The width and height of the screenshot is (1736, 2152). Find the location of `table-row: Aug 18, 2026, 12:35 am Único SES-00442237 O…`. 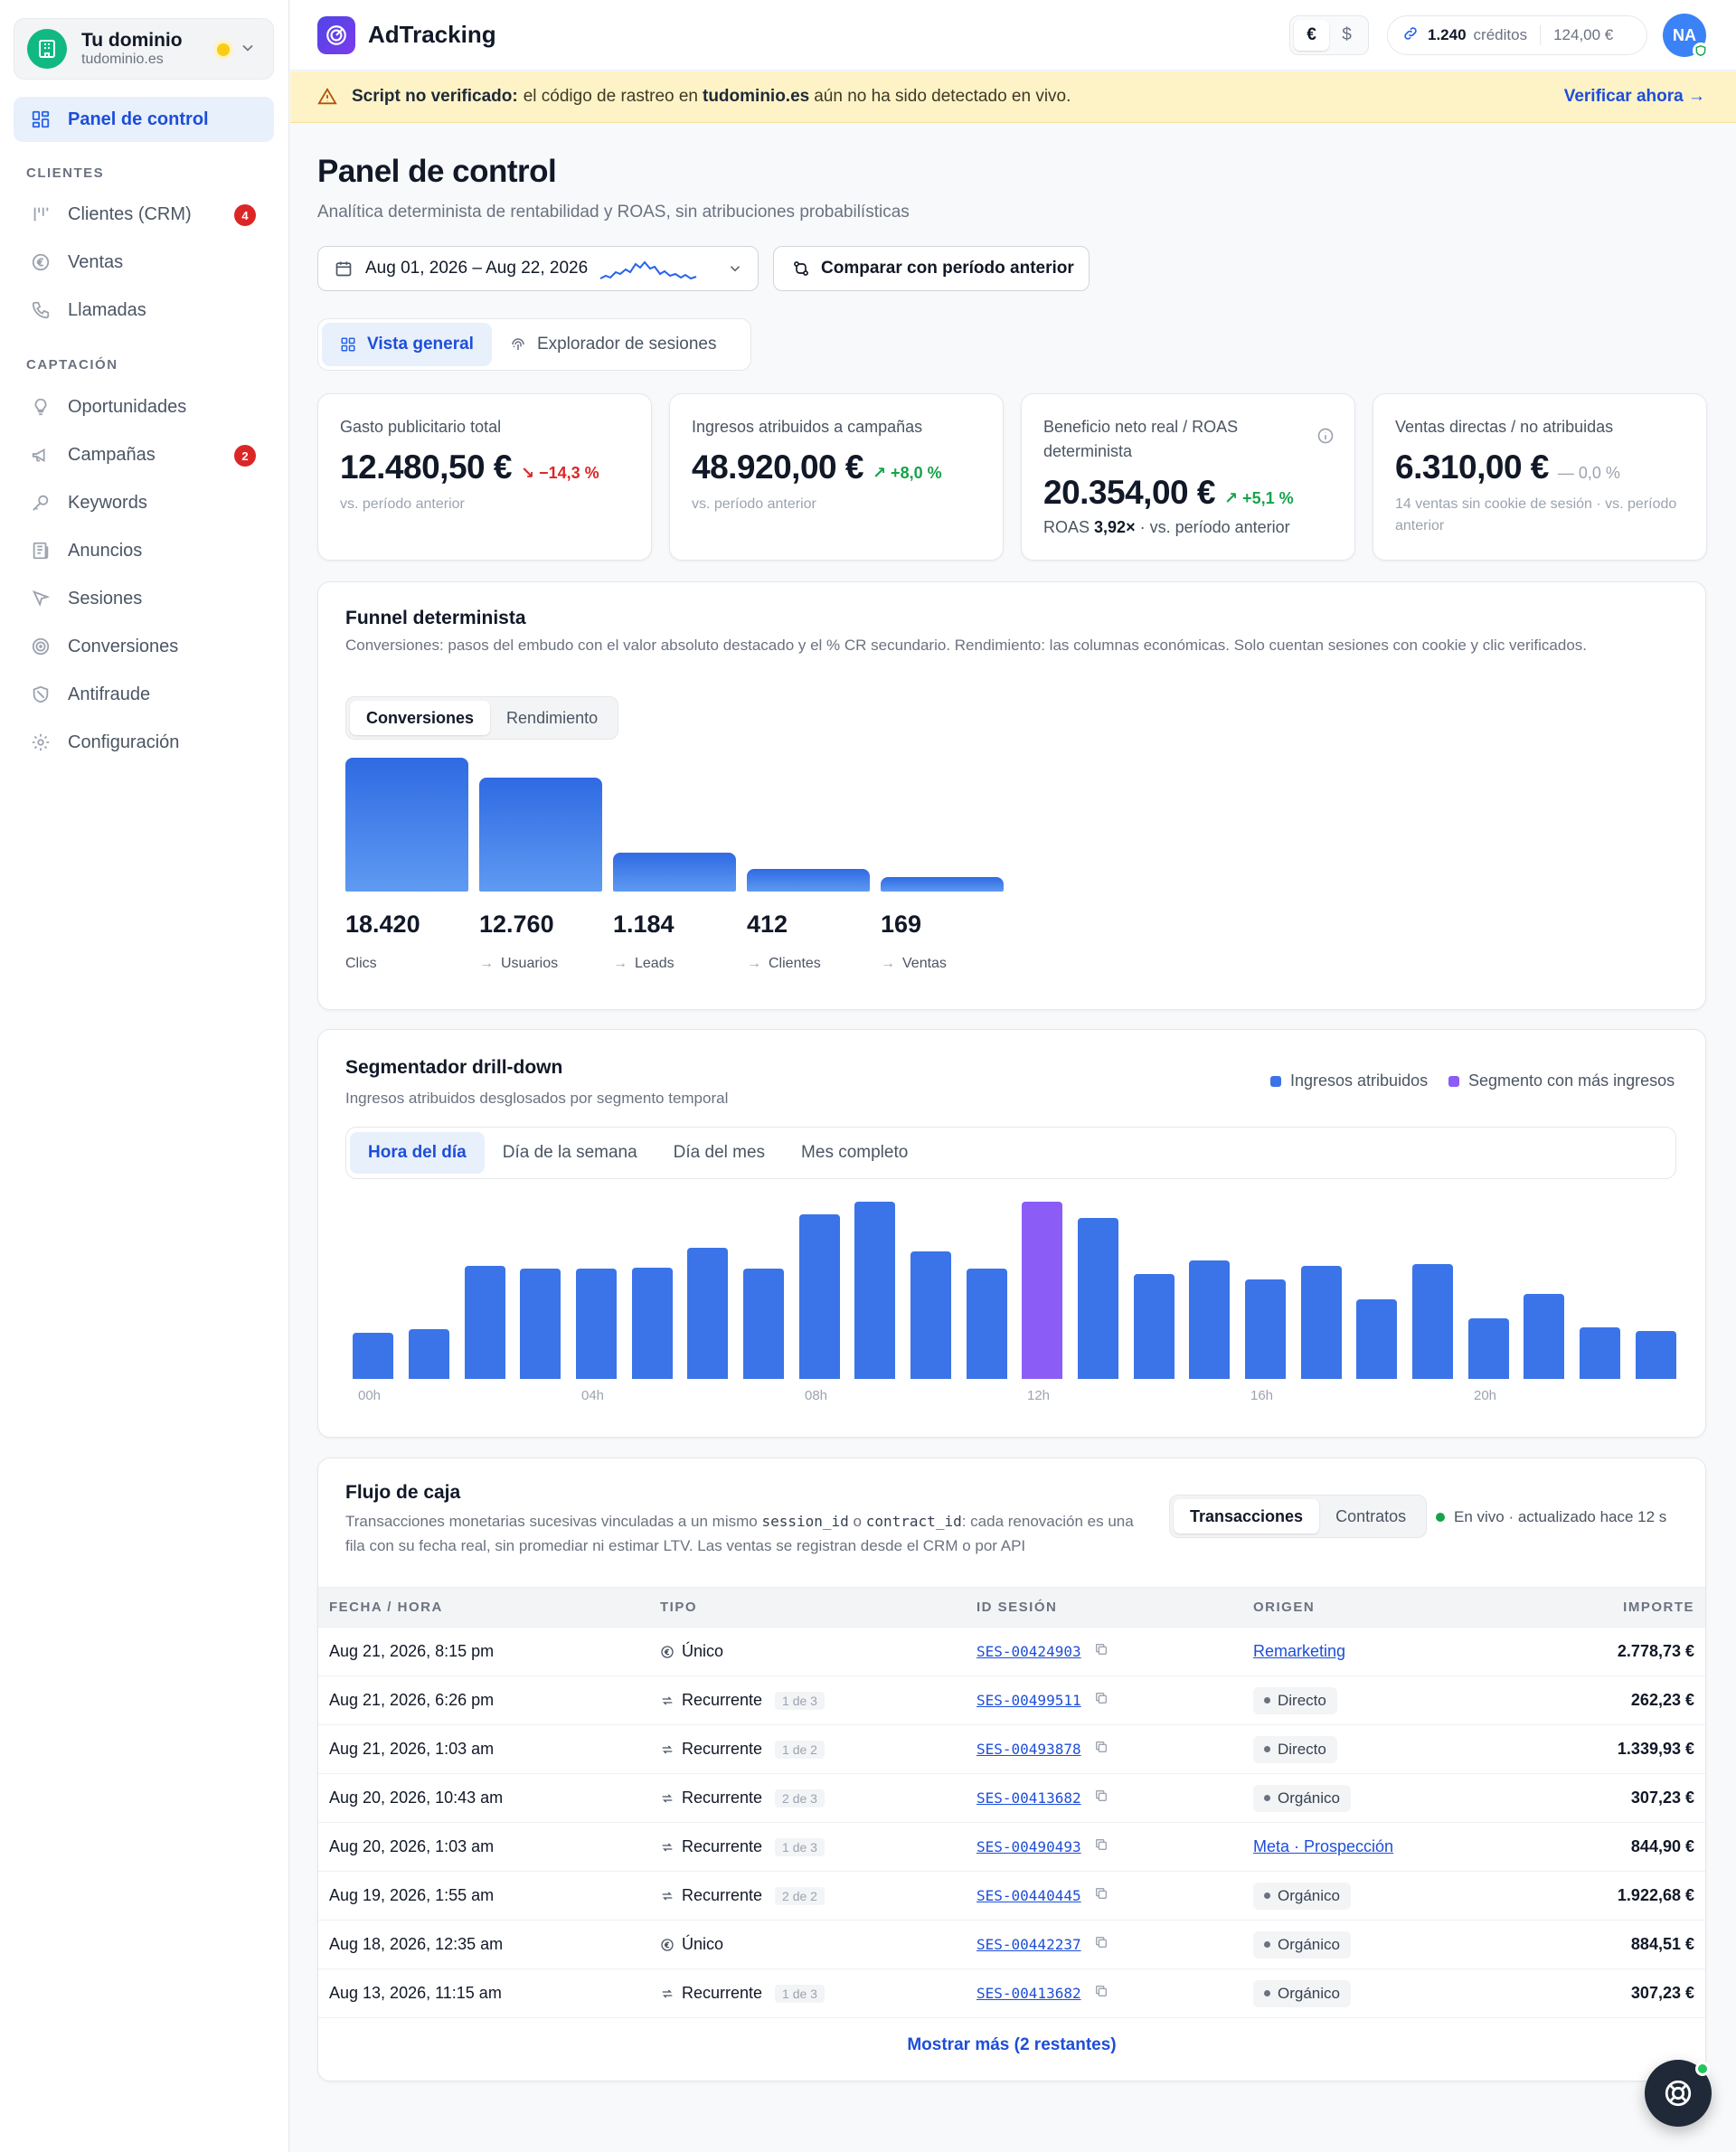

table-row: Aug 18, 2026, 12:35 am Único SES-00442237 O… is located at coordinates (1011, 1944).